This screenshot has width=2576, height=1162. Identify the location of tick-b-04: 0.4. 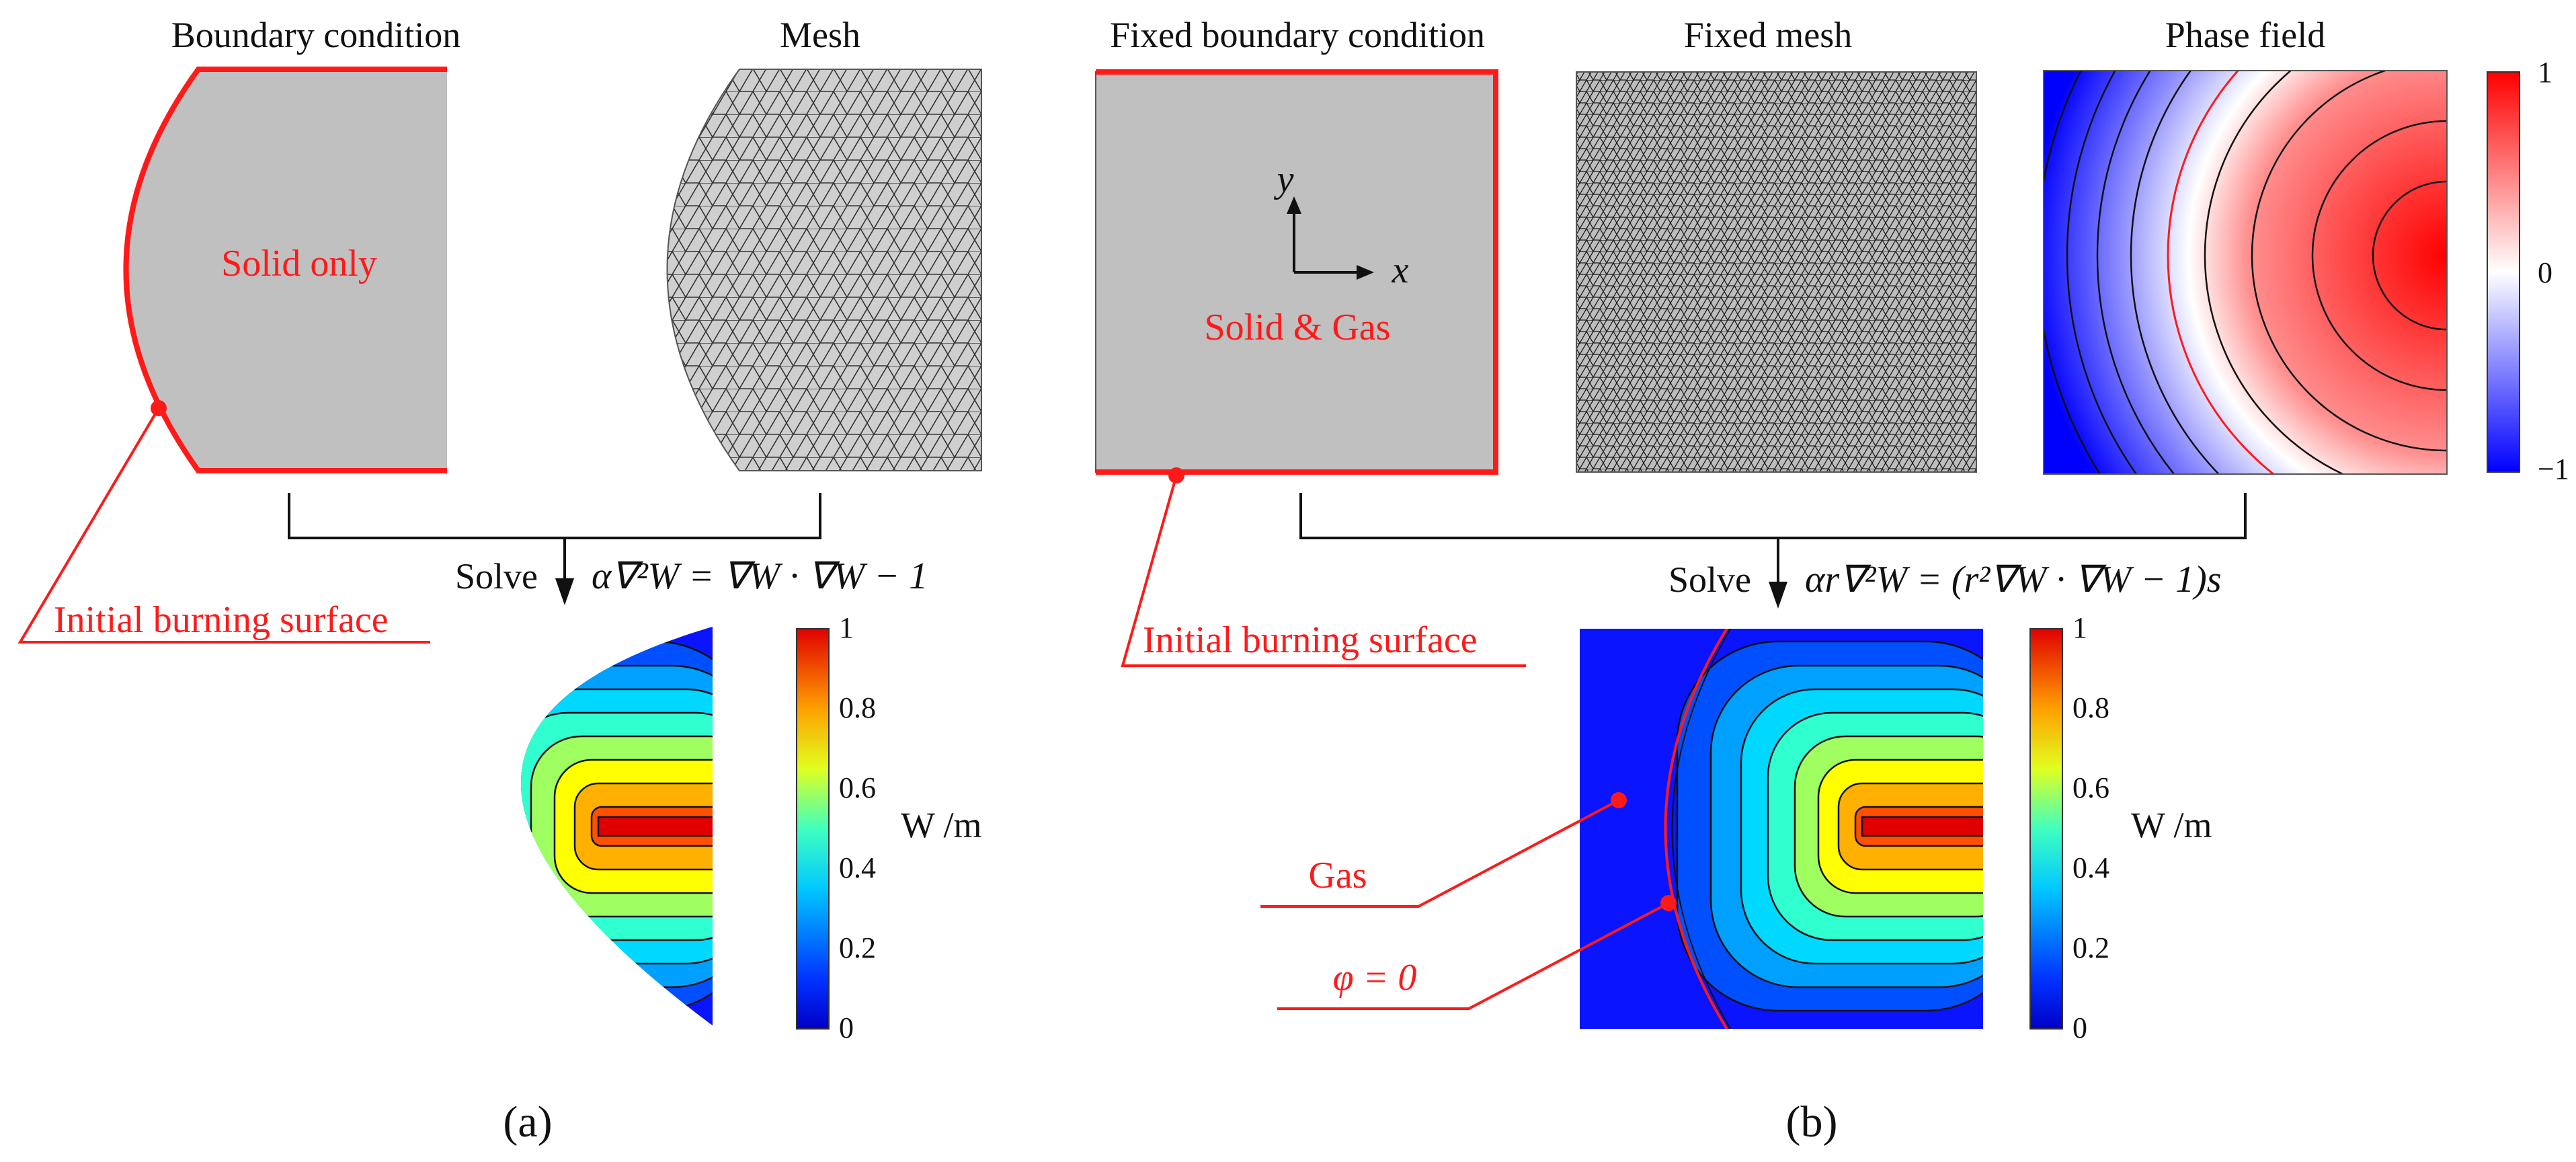
(2090, 867).